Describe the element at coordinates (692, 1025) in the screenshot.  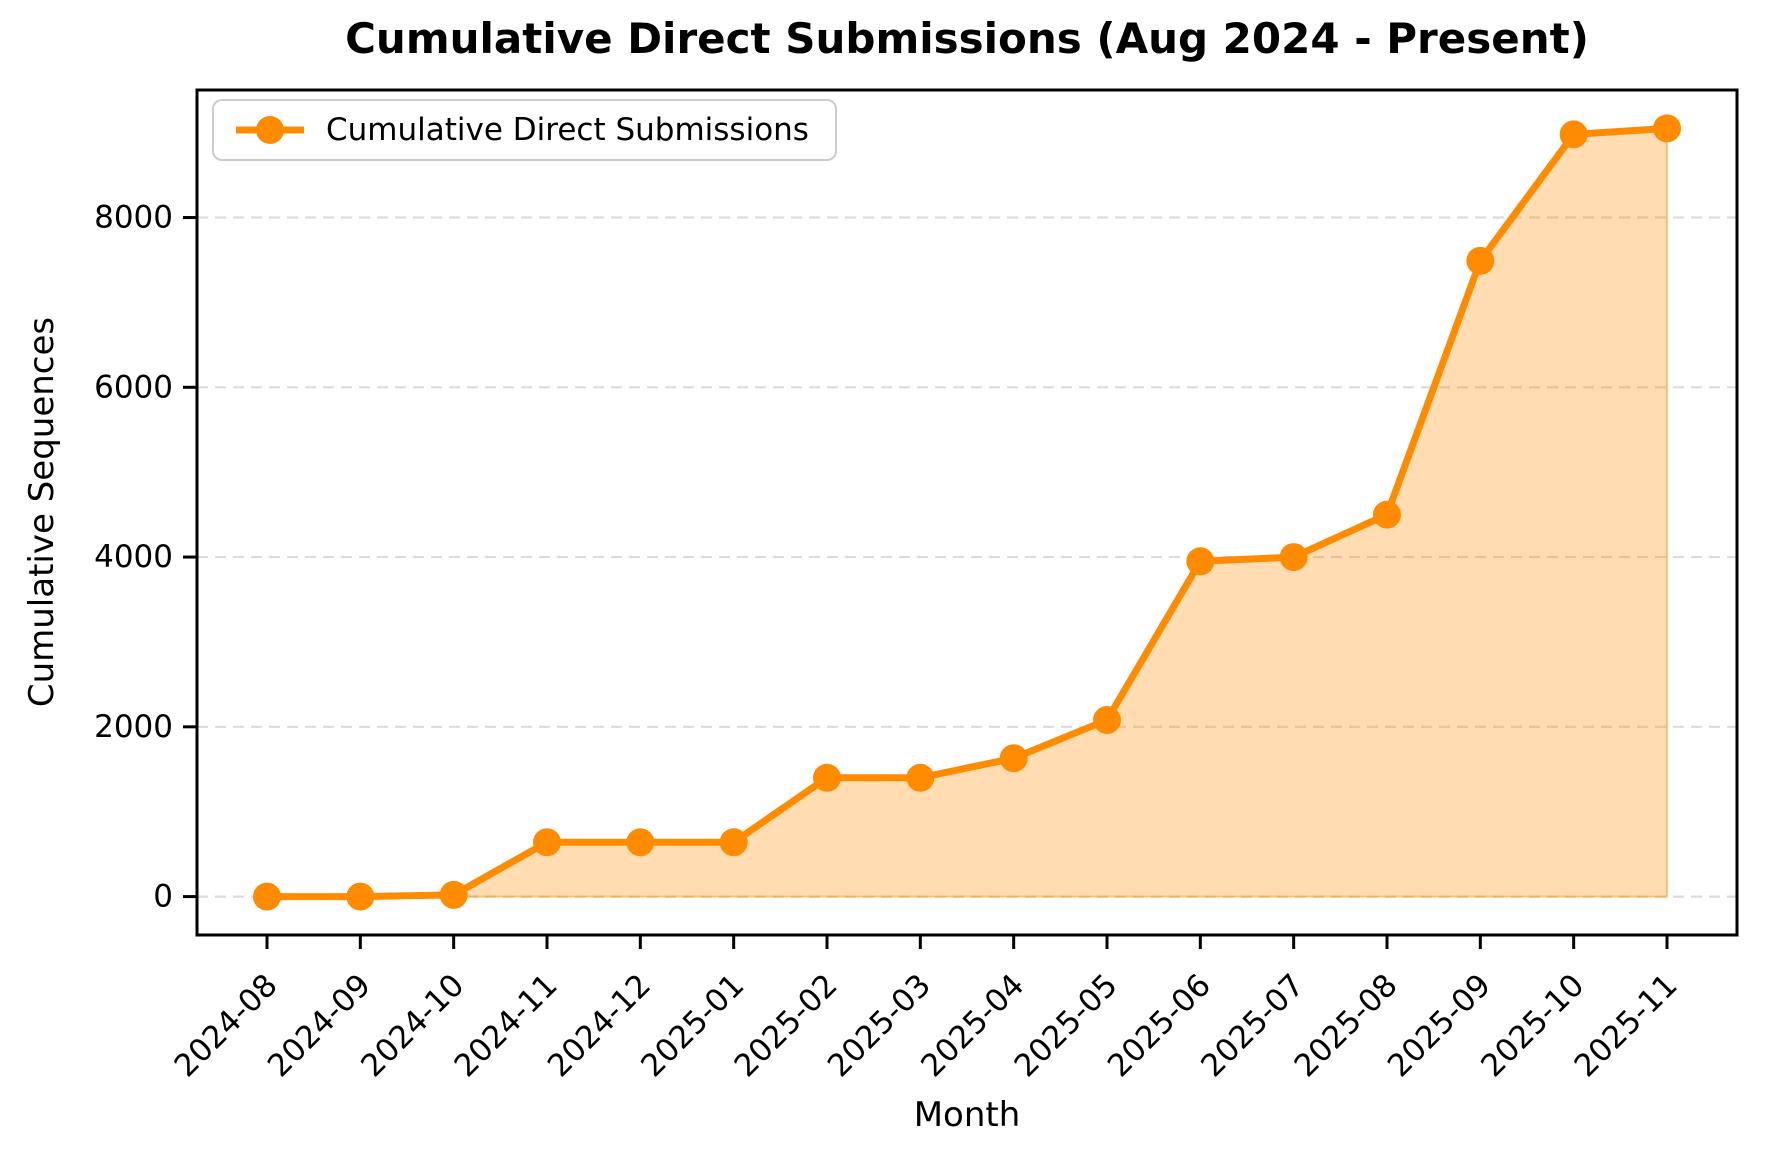
I see `x-tick-label: 2025-01` at that location.